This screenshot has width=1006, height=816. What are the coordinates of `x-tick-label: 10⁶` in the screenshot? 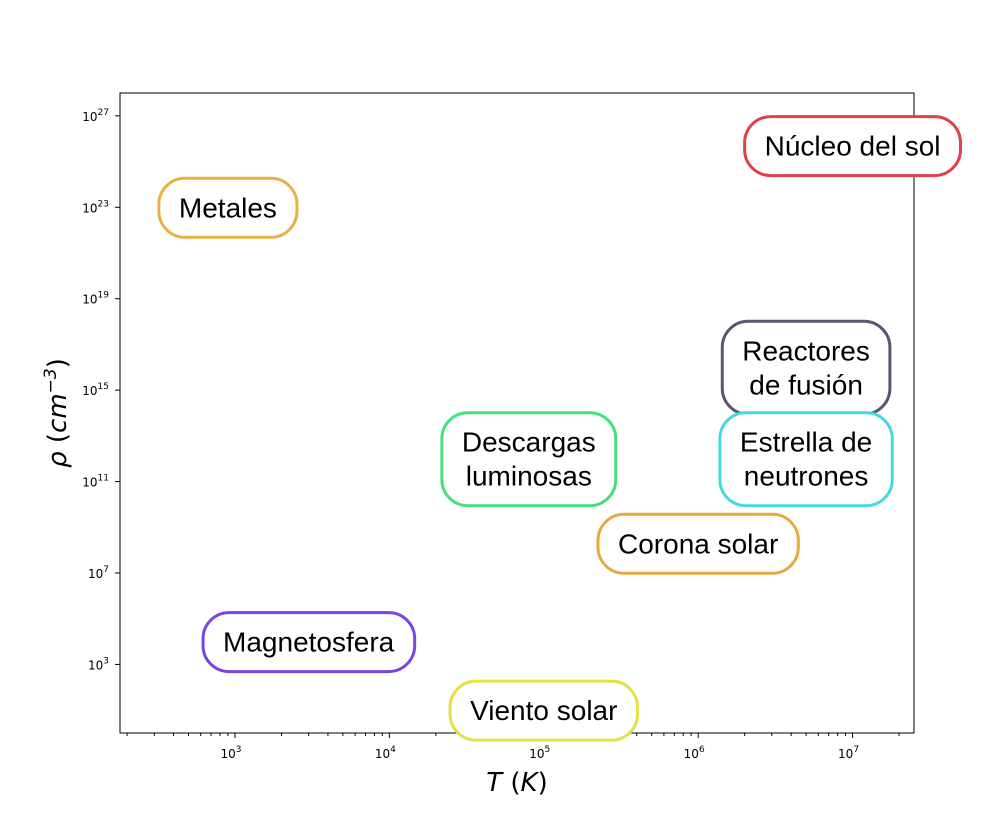 It's located at (694, 753).